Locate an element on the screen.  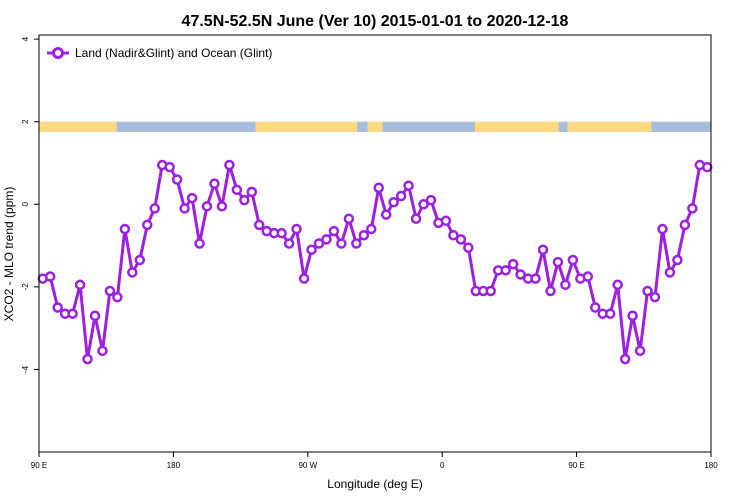
x-axis: 90 E 180 90 W 0 90 E 180 is located at coordinates (374, 461).